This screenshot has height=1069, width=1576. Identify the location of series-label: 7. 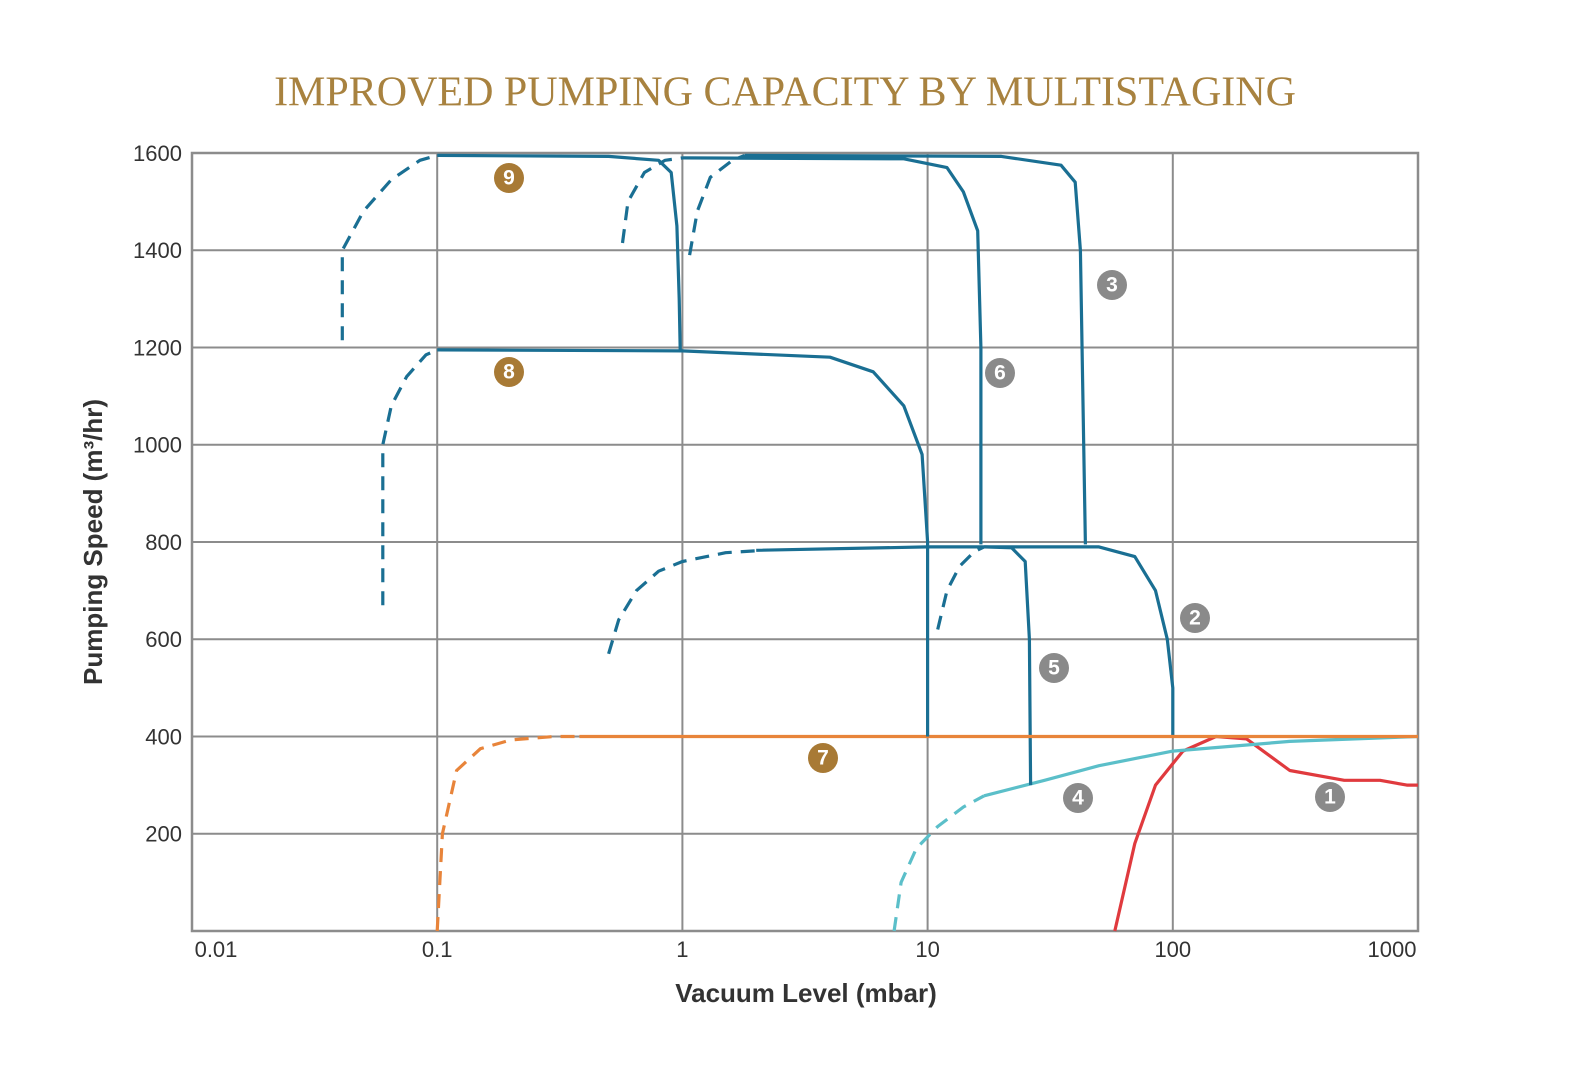
(823, 758).